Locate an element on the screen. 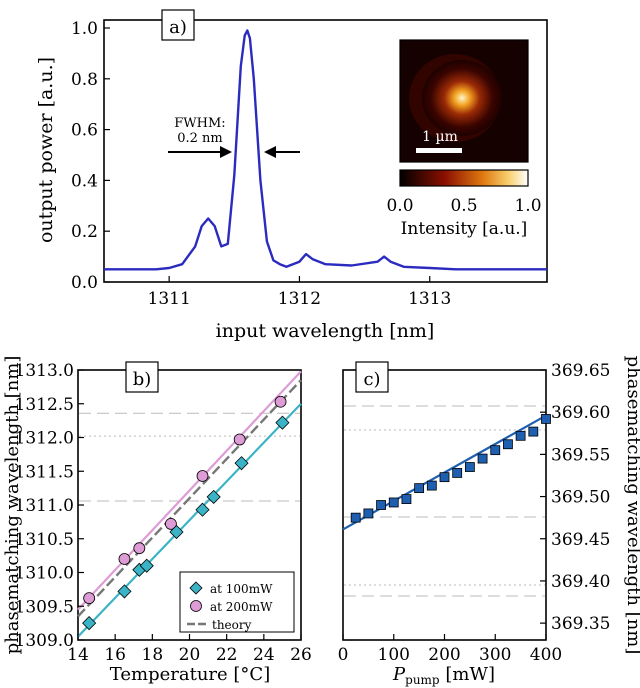  panel-a-label: a) is located at coordinates (178, 27).